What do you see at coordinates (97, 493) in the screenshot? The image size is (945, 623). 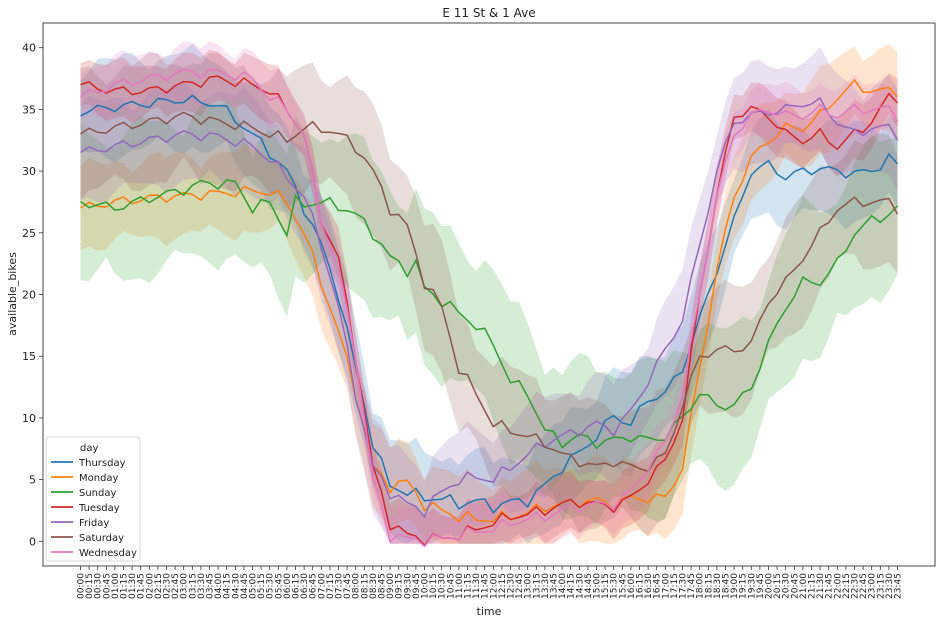 I see `legend-label-sunday: Sunday` at bounding box center [97, 493].